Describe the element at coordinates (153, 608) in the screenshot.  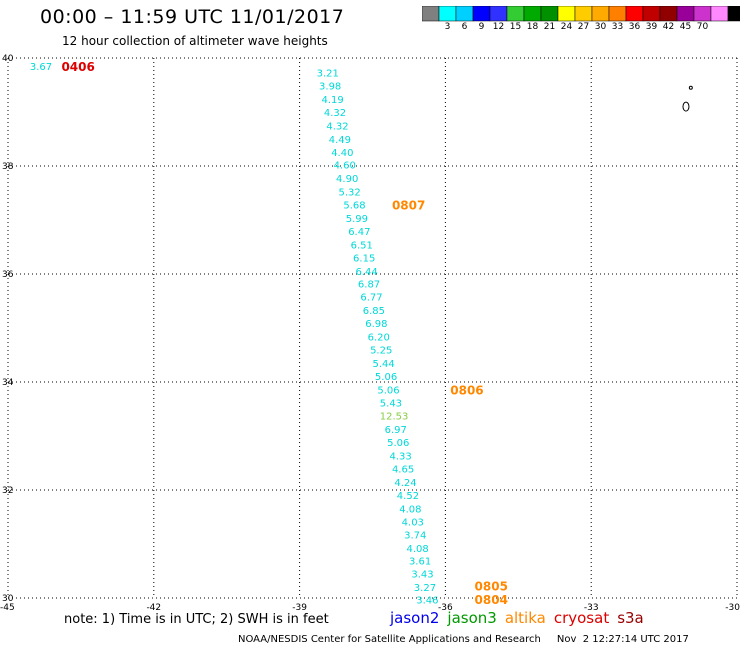
I see `x-tick-label: -42` at that location.